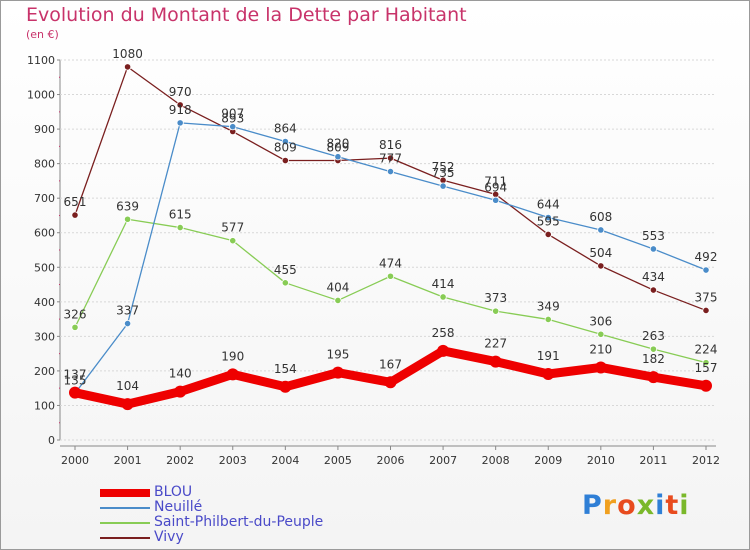 Image resolution: width=750 pixels, height=550 pixels. I want to click on data-label: 434, so click(653, 277).